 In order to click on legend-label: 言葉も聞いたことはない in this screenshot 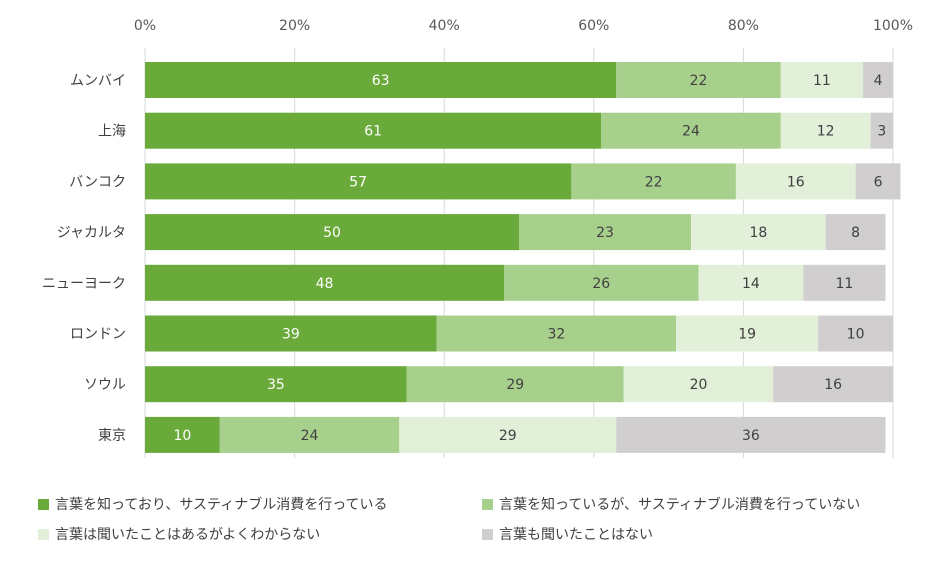, I will do `click(576, 535)`.